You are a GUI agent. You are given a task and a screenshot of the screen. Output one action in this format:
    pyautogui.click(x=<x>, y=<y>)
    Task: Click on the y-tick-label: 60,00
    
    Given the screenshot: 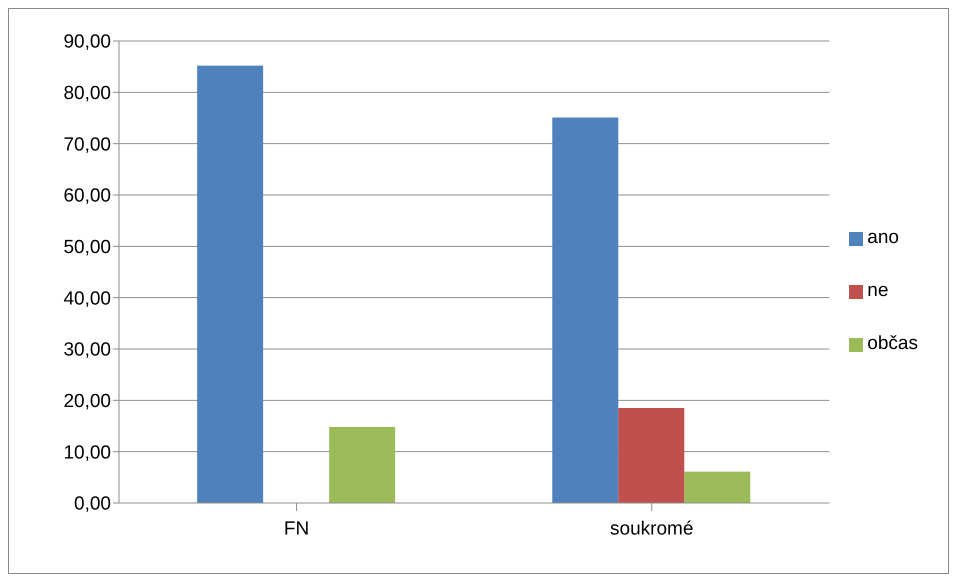 What is the action you would take?
    pyautogui.click(x=87, y=196)
    